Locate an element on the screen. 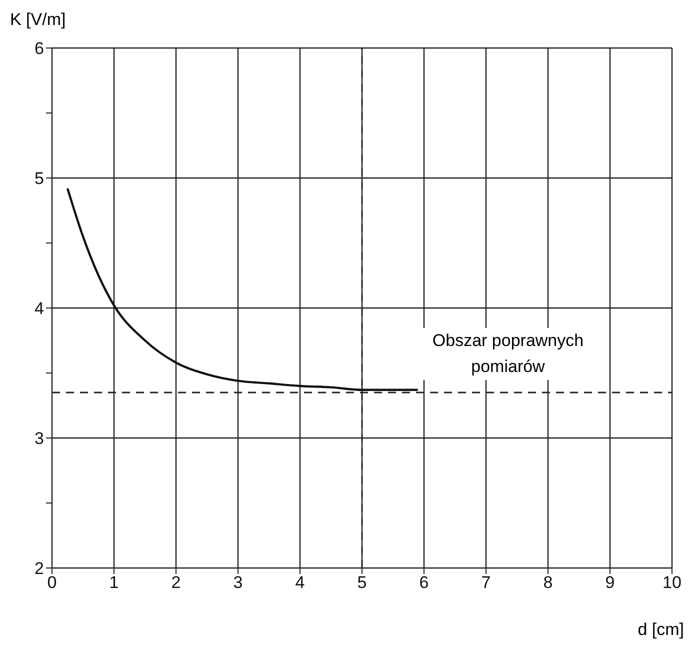 Image resolution: width=694 pixels, height=665 pixels. annotation: Obszar poprawnych pomiarów is located at coordinates (508, 354).